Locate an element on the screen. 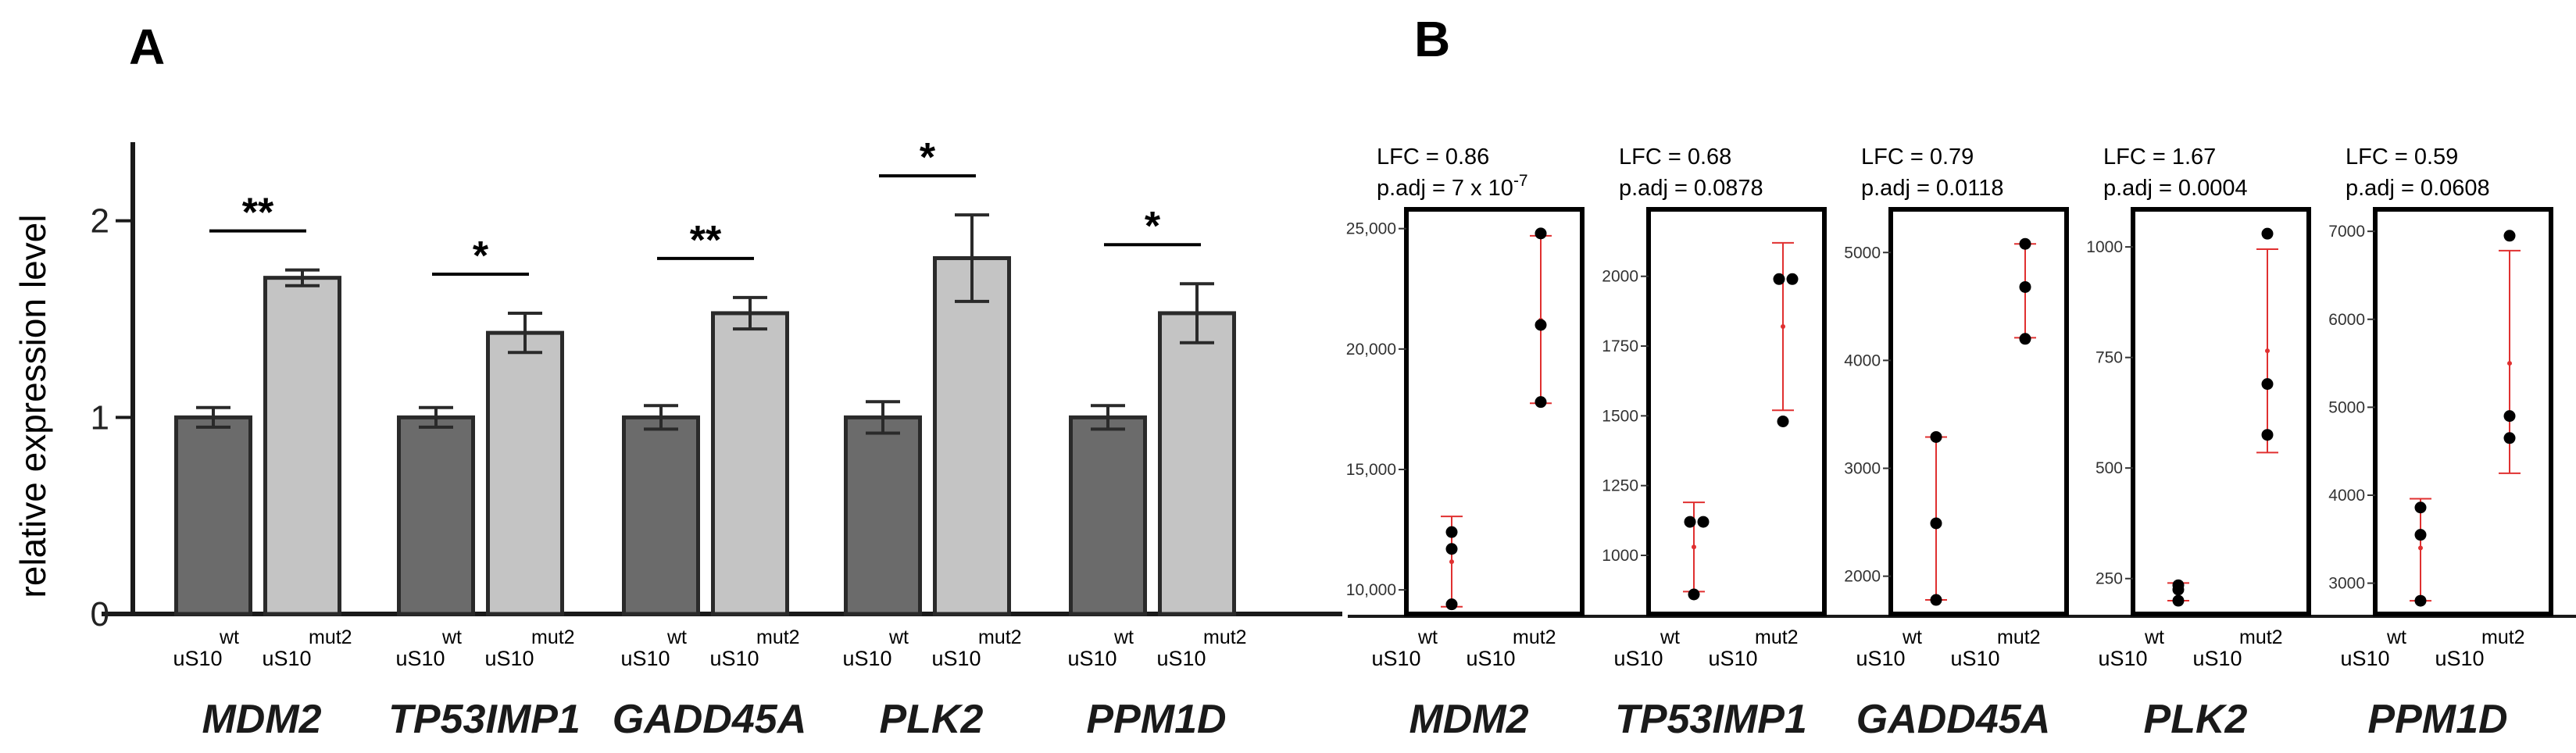  padj-label-gadd45a: p.adj = 0.0118 is located at coordinates (1932, 188).